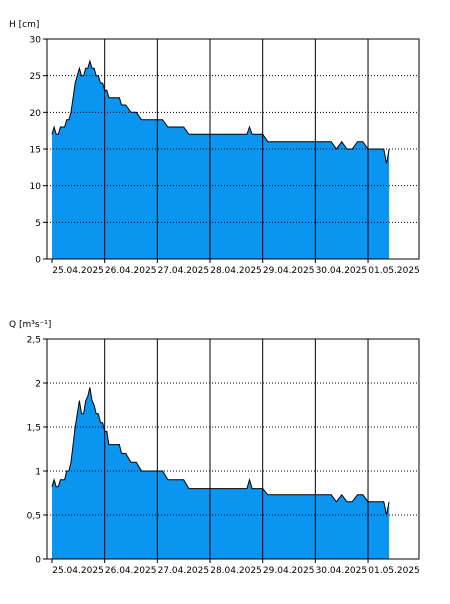 The width and height of the screenshot is (450, 604). I want to click on y-tick-label: 2, so click(38, 385).